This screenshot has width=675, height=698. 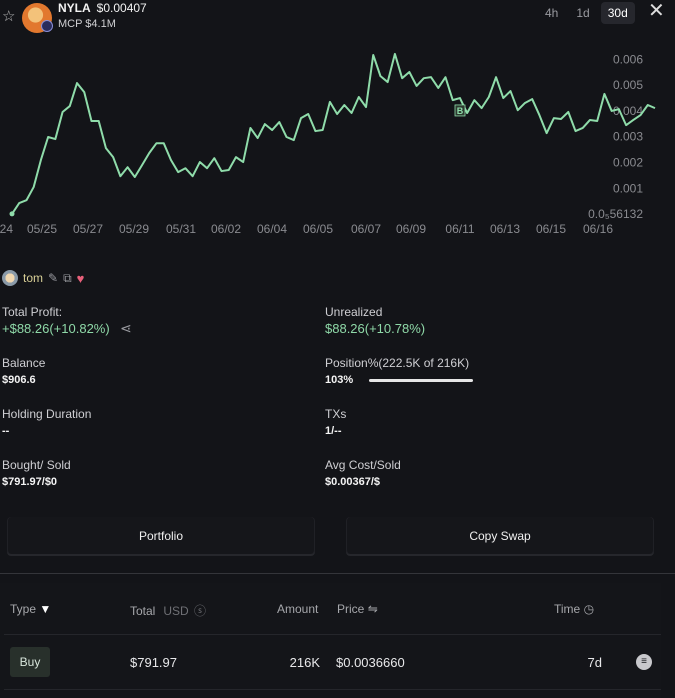 I want to click on position-value: 103%, so click(x=339, y=380).